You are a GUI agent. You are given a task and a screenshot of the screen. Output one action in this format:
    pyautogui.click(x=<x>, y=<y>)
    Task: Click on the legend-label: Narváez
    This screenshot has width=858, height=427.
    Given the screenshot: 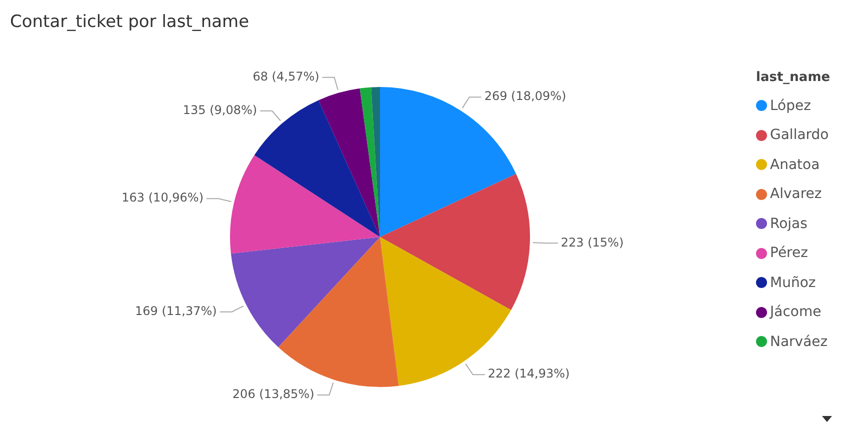 What is the action you would take?
    pyautogui.click(x=799, y=342)
    